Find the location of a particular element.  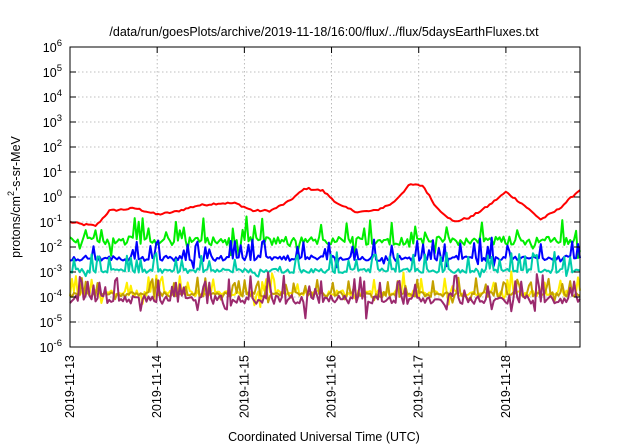

y-tick-label: 10⁶ is located at coordinates (52, 46).